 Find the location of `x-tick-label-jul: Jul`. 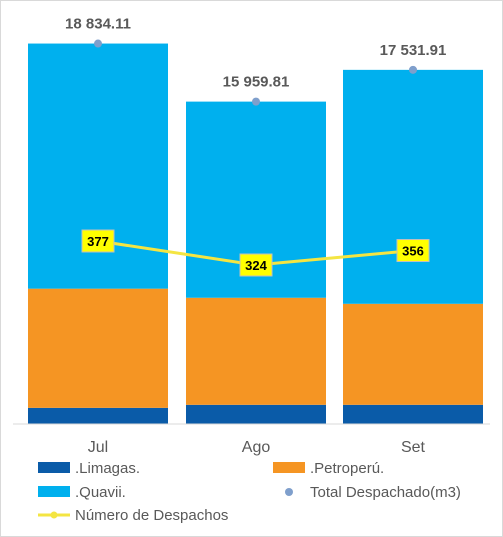

x-tick-label-jul: Jul is located at coordinates (98, 447).